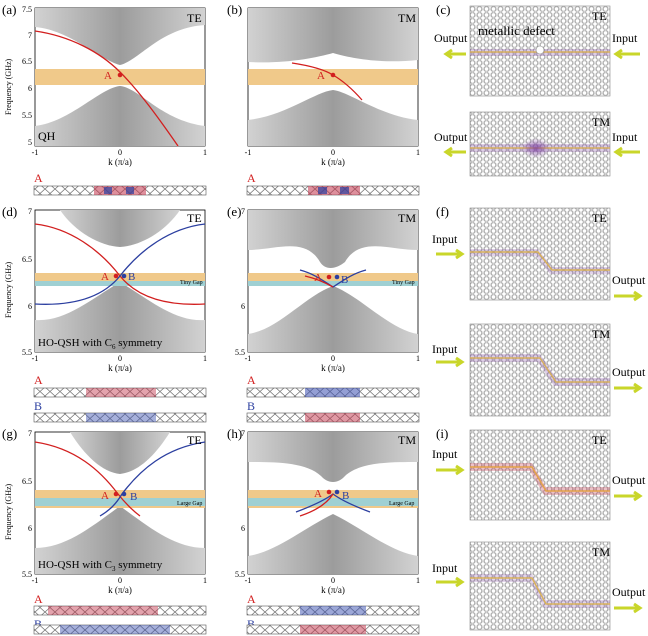  What do you see at coordinates (9, 9) in the screenshot?
I see `panel-a-label: (a)` at bounding box center [9, 9].